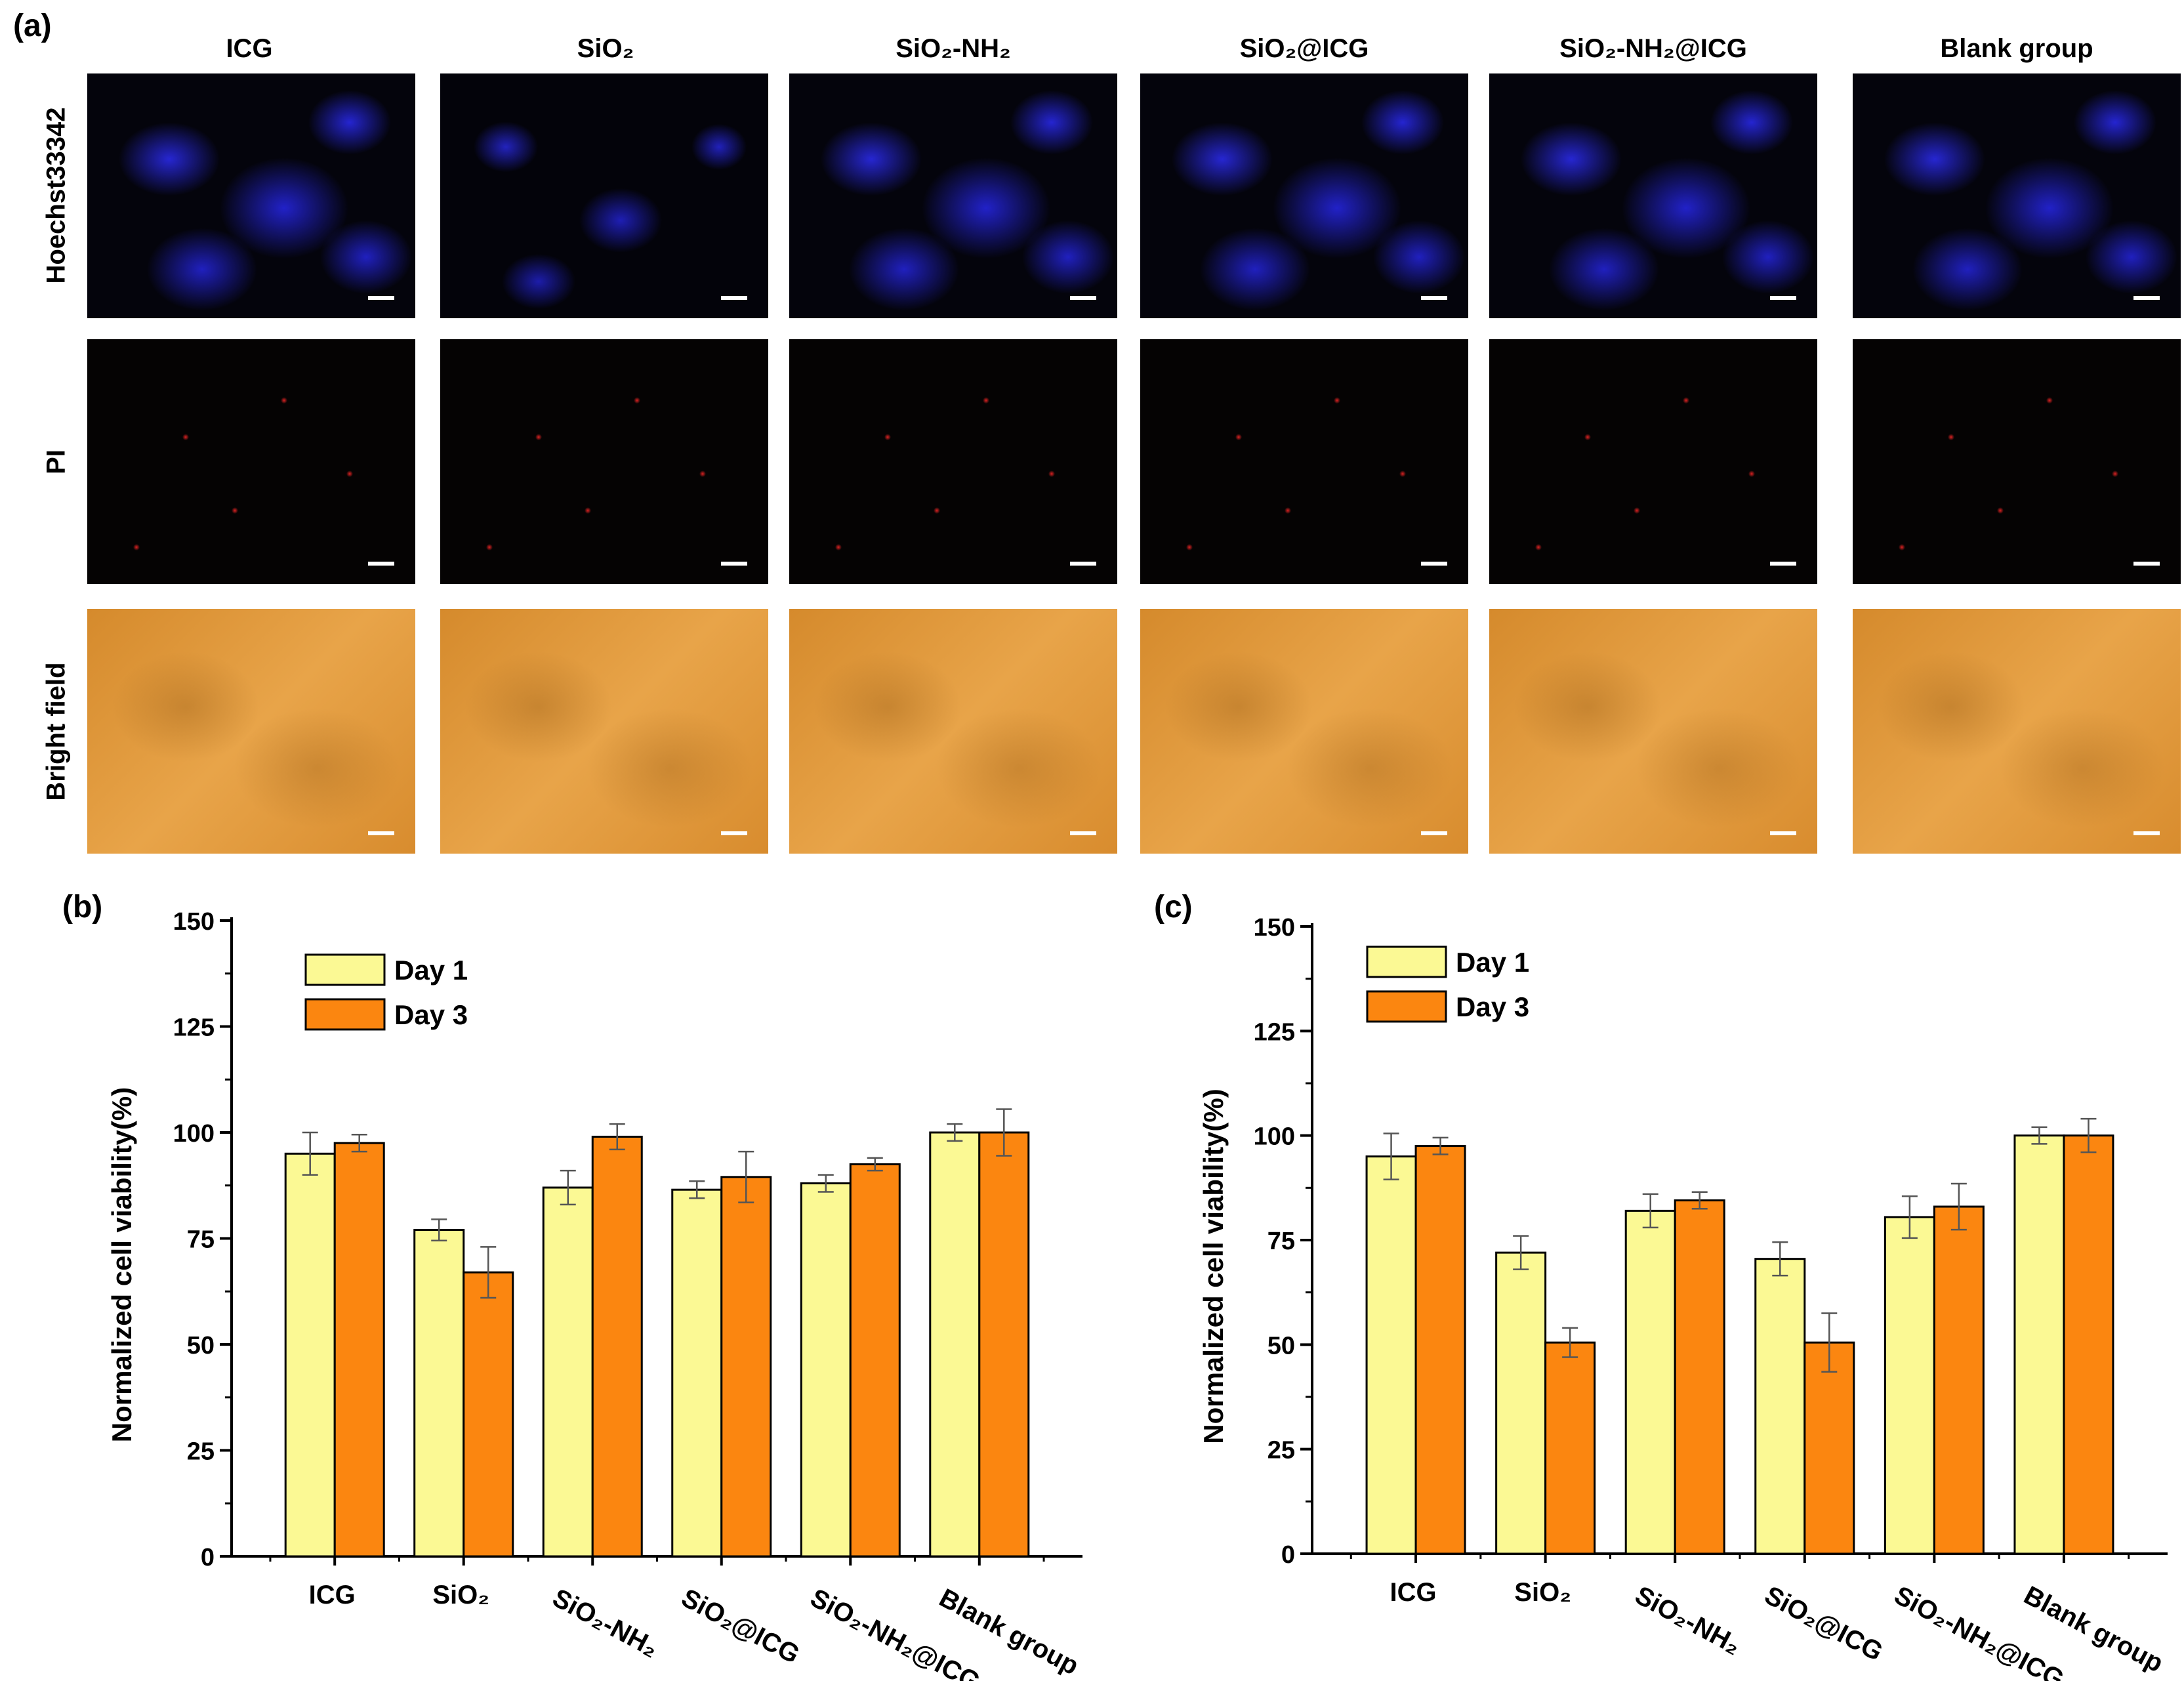 The height and width of the screenshot is (1681, 2184). What do you see at coordinates (208, 1557) in the screenshot?
I see `chart-b-y-tick-label: 0` at bounding box center [208, 1557].